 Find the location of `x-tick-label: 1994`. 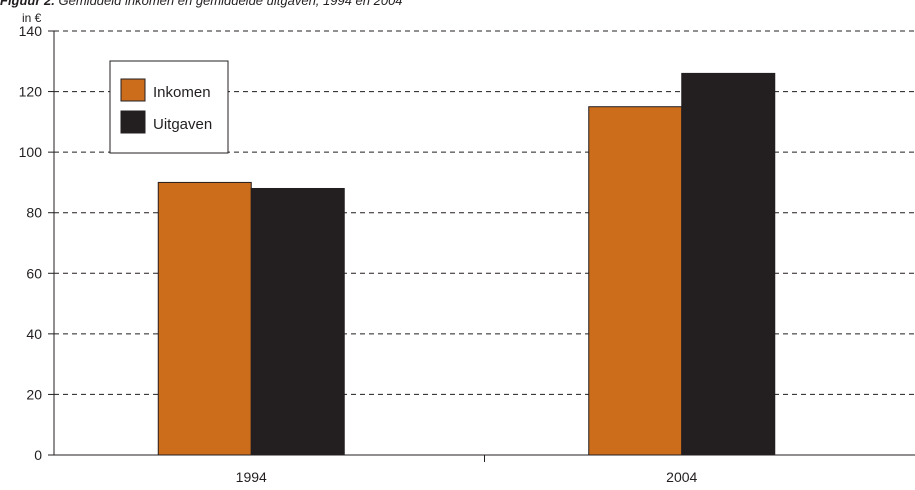

x-tick-label: 1994 is located at coordinates (251, 477).